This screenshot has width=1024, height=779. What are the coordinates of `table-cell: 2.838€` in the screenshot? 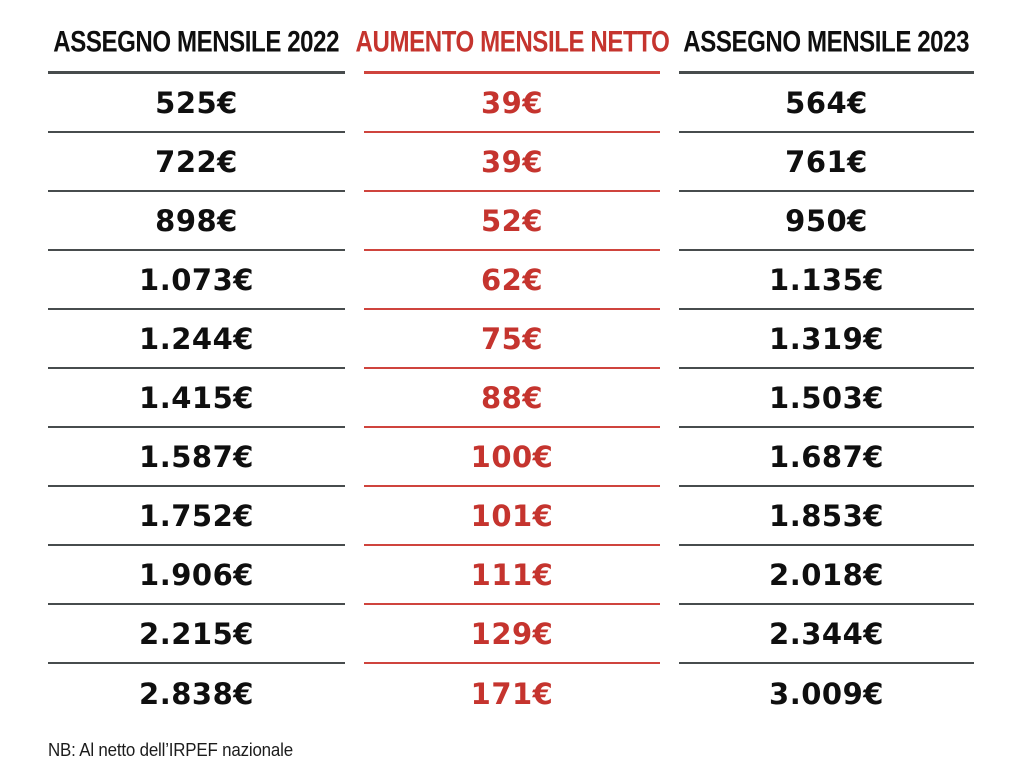 It's located at (196, 693).